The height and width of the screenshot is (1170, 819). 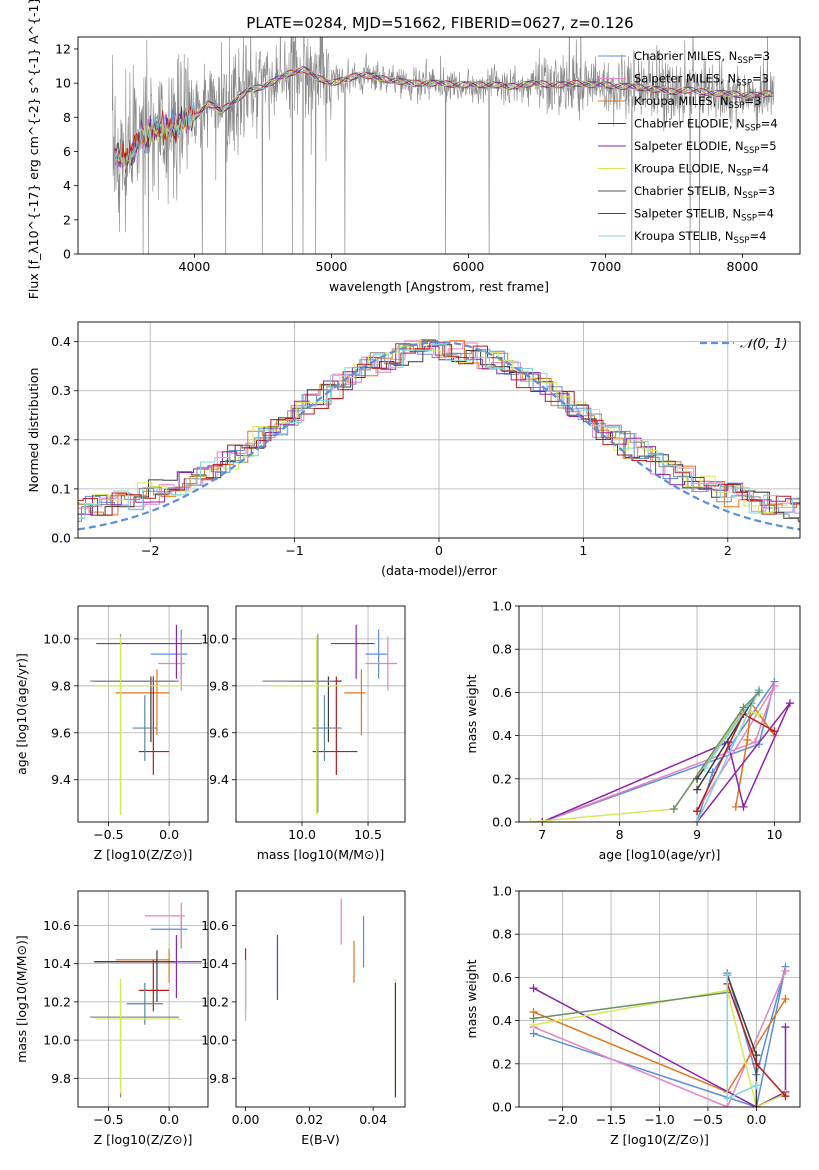 I want to click on y-tick-label: 0.8, so click(x=502, y=934).